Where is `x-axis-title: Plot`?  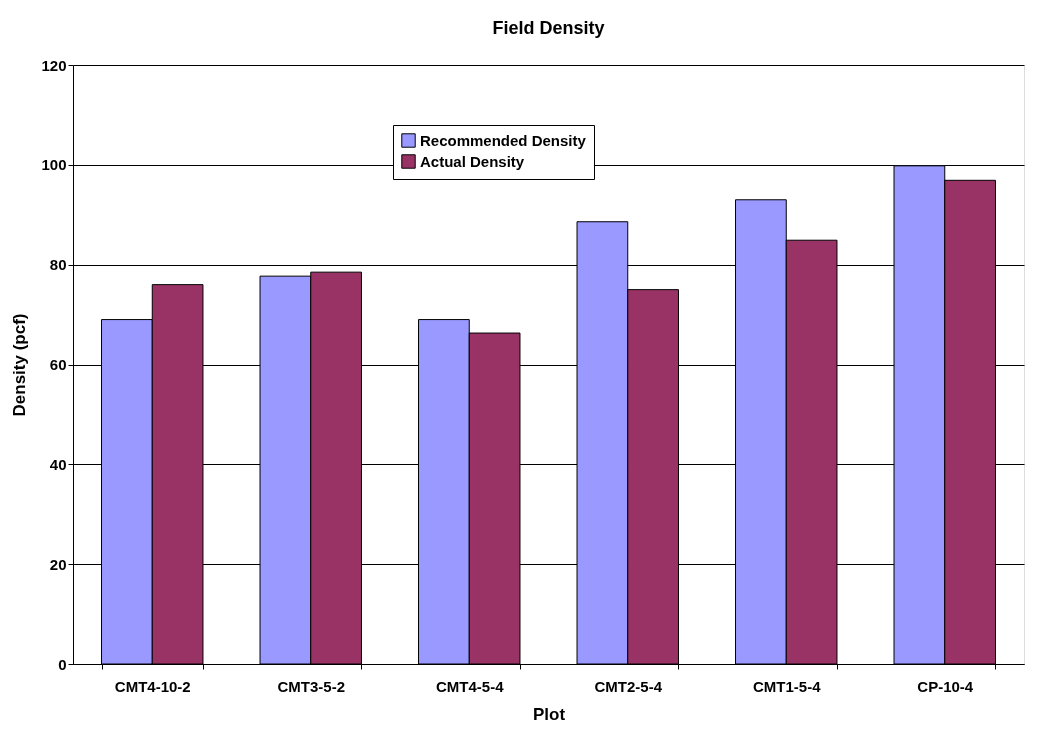 x-axis-title: Plot is located at coordinates (549, 714).